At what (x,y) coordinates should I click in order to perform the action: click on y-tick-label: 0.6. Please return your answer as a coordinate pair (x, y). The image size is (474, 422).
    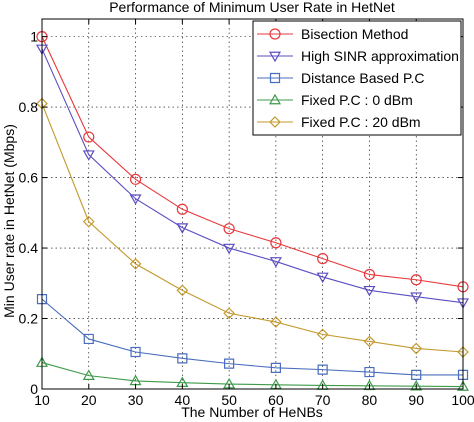
    Looking at the image, I should click on (29, 178).